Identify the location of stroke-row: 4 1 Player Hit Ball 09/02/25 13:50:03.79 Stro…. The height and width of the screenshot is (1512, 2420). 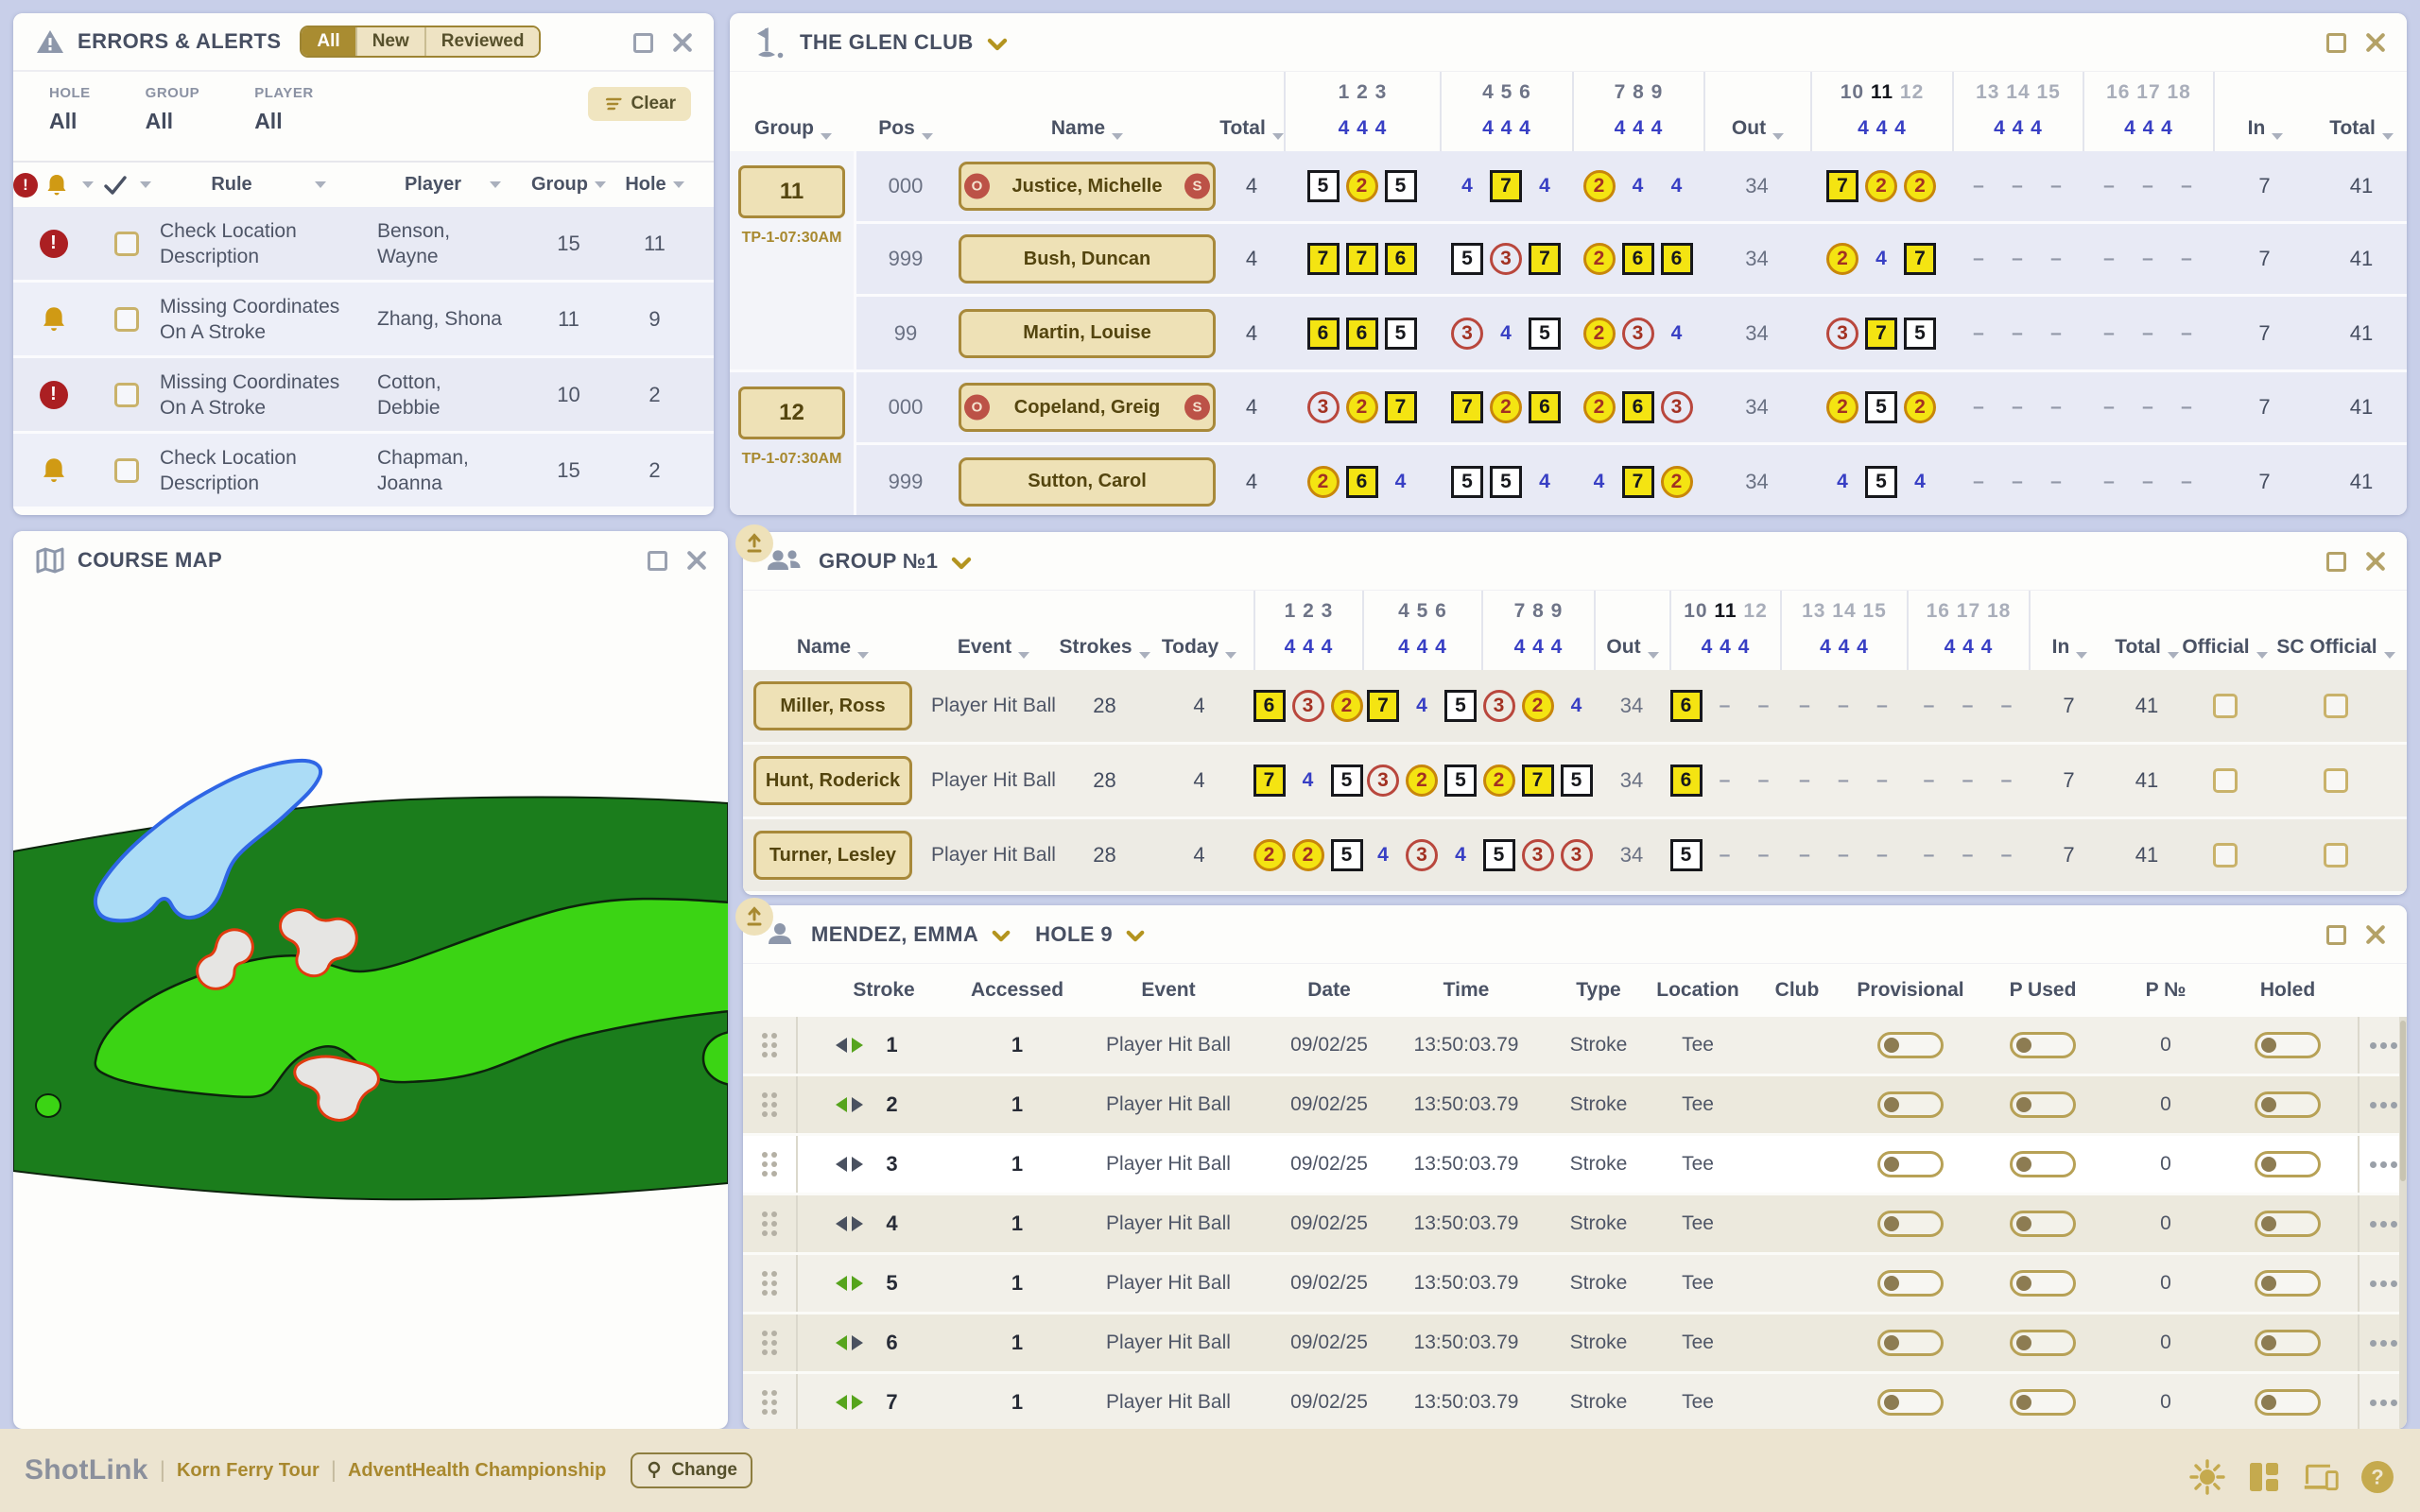
(1575, 1225).